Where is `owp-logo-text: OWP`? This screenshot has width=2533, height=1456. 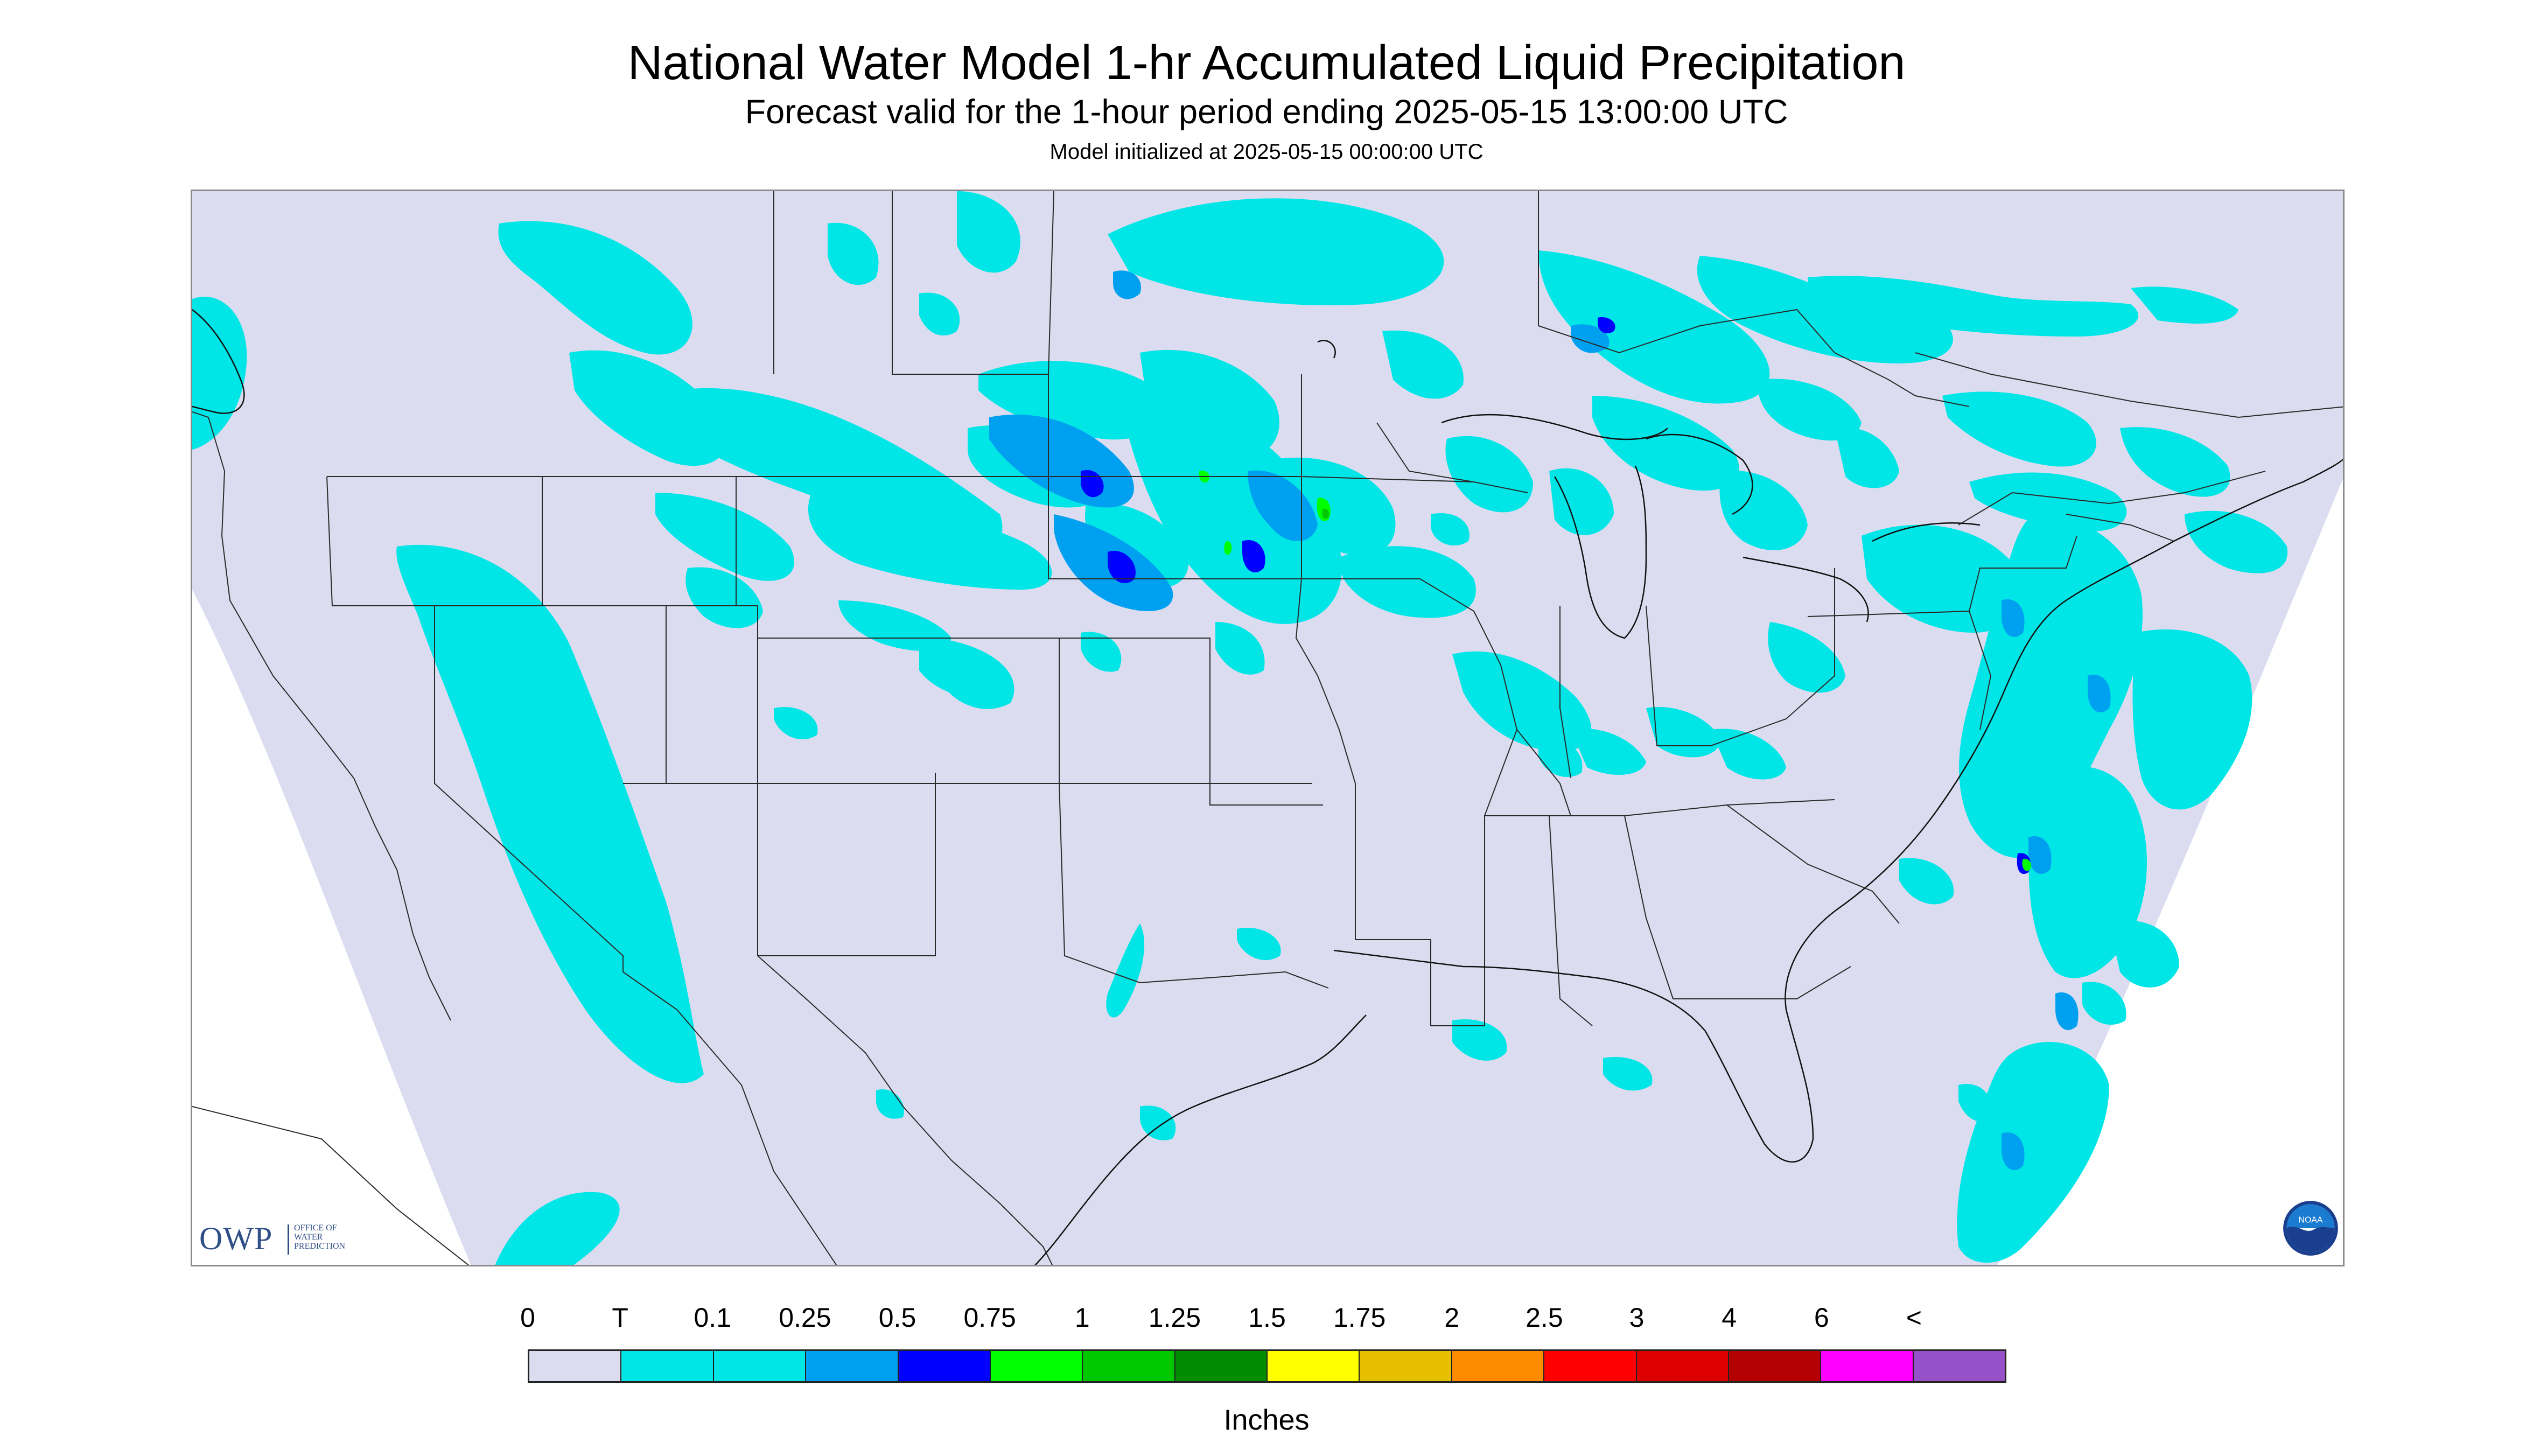 owp-logo-text: OWP is located at coordinates (236, 1238).